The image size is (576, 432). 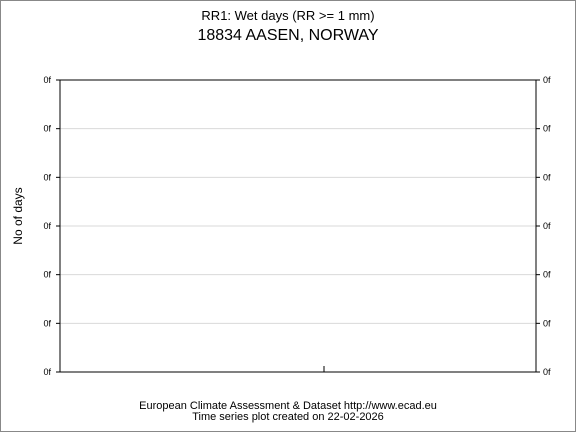 I want to click on chart-title: RR1: Wet days (RR >= 1 mm), so click(x=288, y=15).